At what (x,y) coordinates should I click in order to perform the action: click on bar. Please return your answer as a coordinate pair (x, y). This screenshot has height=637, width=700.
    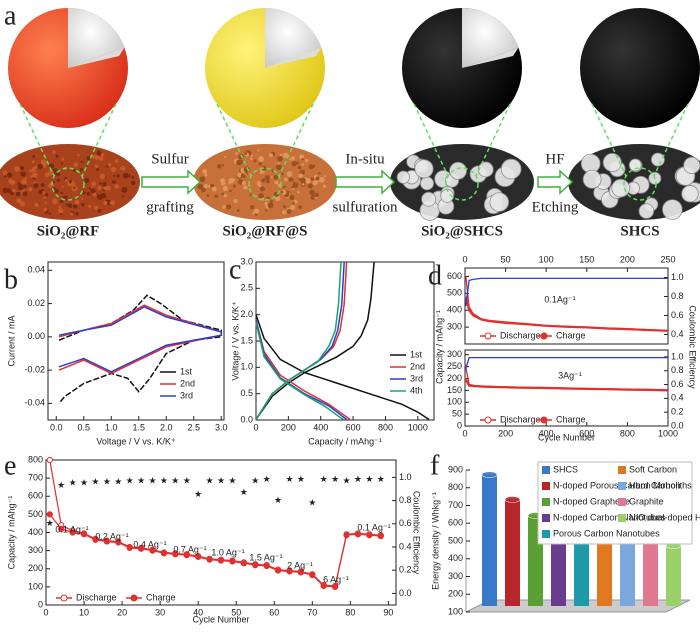
    Looking at the image, I should click on (512, 552).